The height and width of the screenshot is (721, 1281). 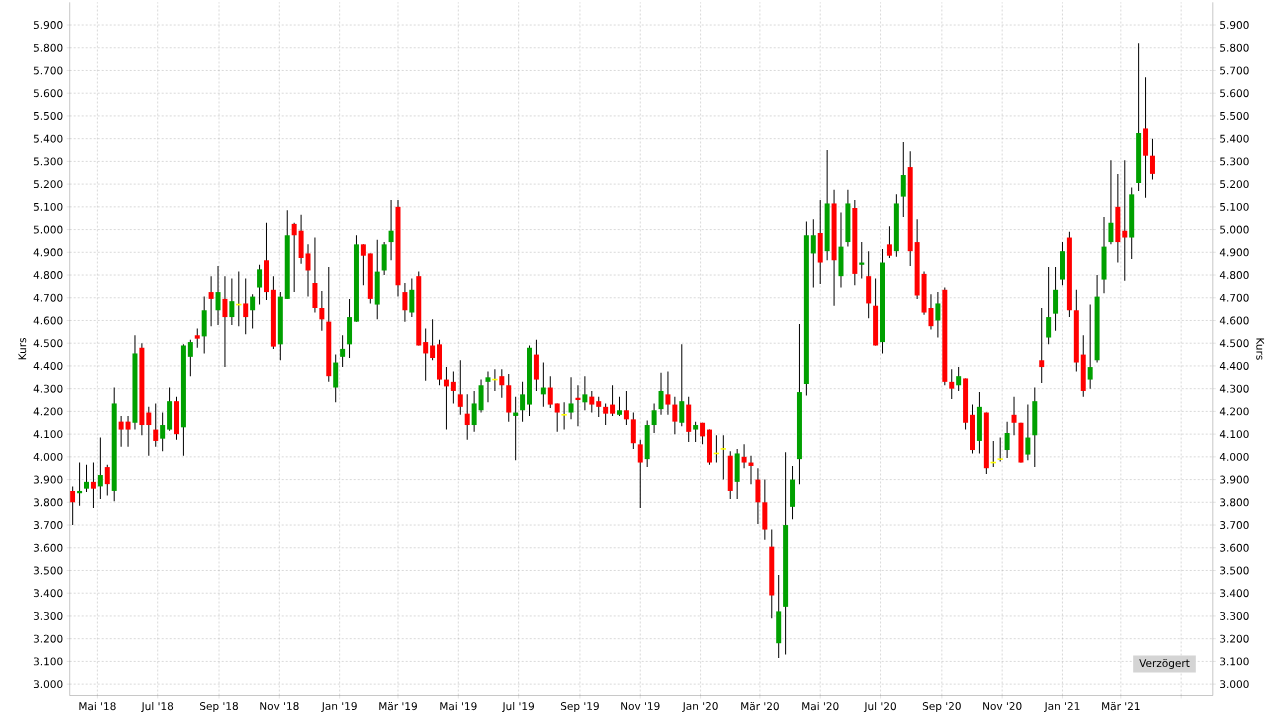 I want to click on y2-tick-label: 4.300, so click(x=1234, y=388).